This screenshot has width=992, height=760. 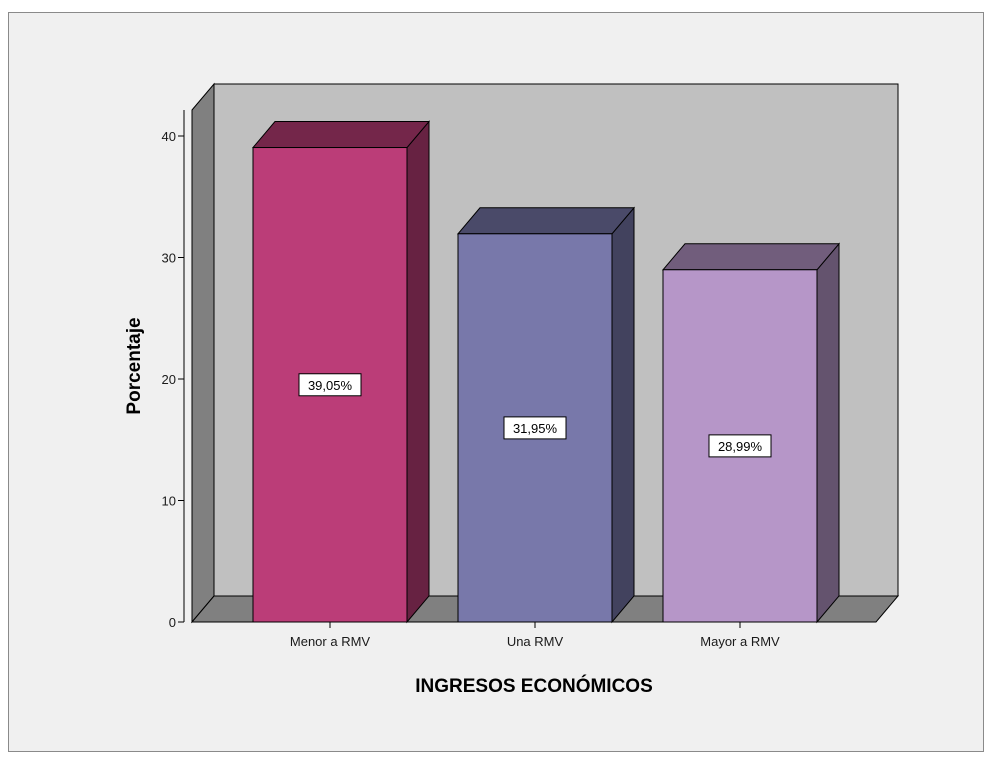 I want to click on x-tick-label: Mayor a RMV, so click(x=740, y=641).